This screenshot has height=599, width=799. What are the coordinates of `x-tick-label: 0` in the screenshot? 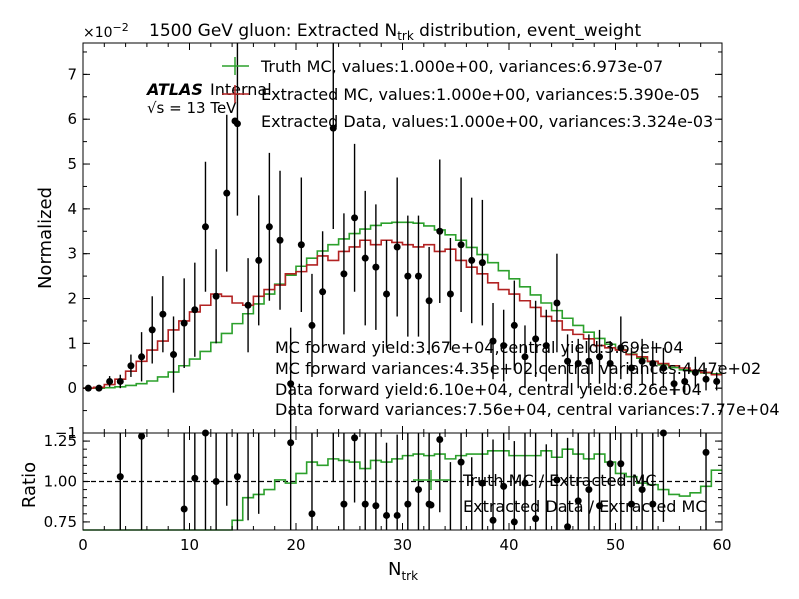 It's located at (83, 545).